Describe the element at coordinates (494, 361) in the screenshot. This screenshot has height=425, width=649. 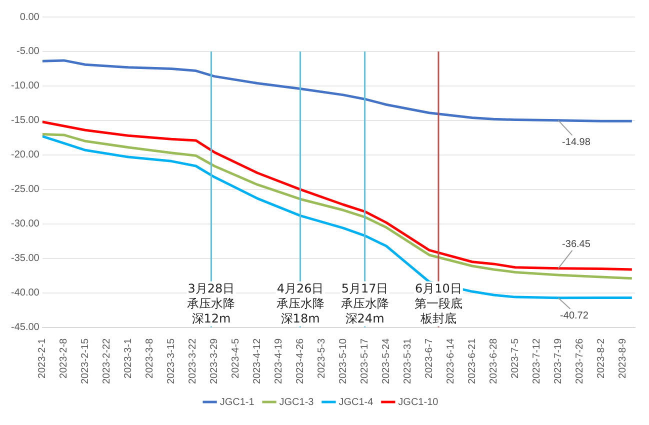
I see `x-tick-label: 2023-6-28` at that location.